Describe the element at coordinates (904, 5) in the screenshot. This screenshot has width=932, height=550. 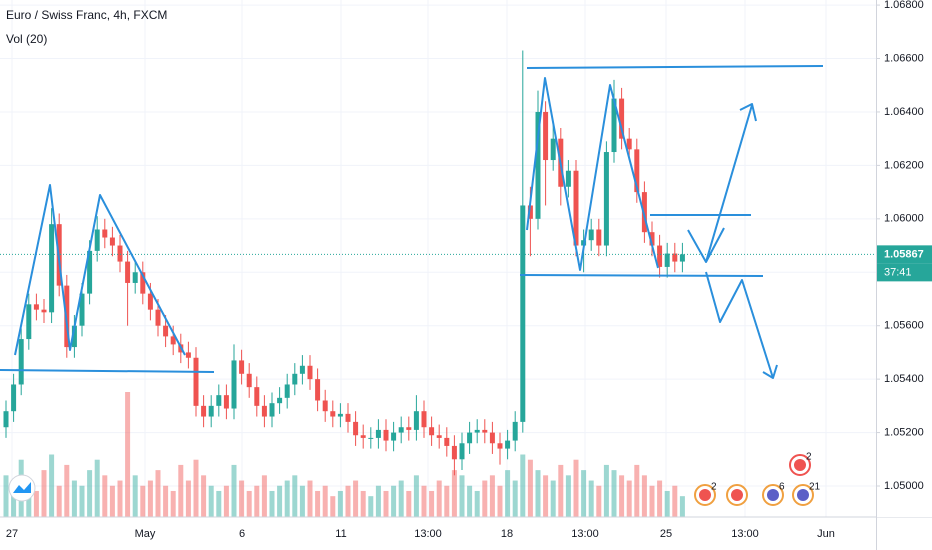
I see `y-tick-label: 1.06800` at that location.